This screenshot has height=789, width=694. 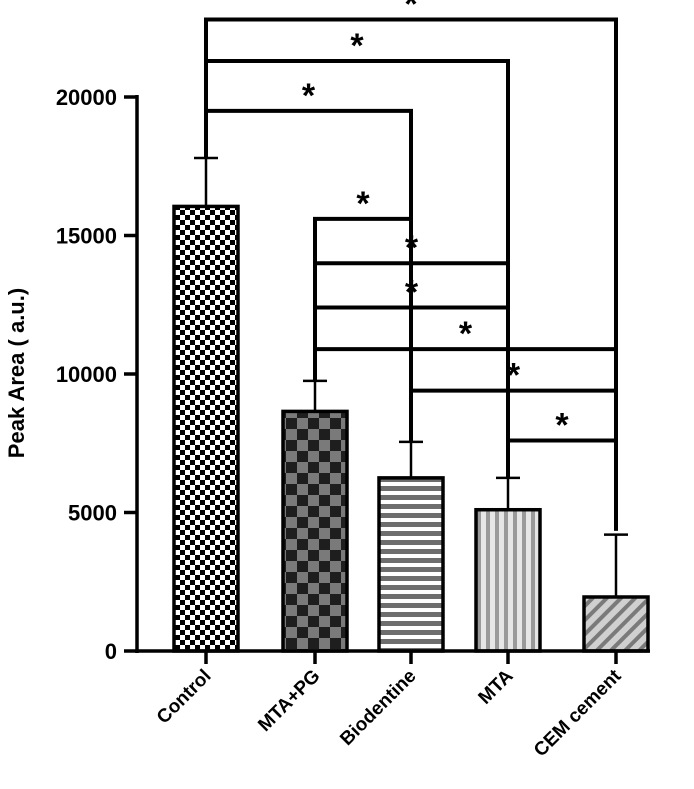 I want to click on category-label: MTA, so click(x=496, y=686).